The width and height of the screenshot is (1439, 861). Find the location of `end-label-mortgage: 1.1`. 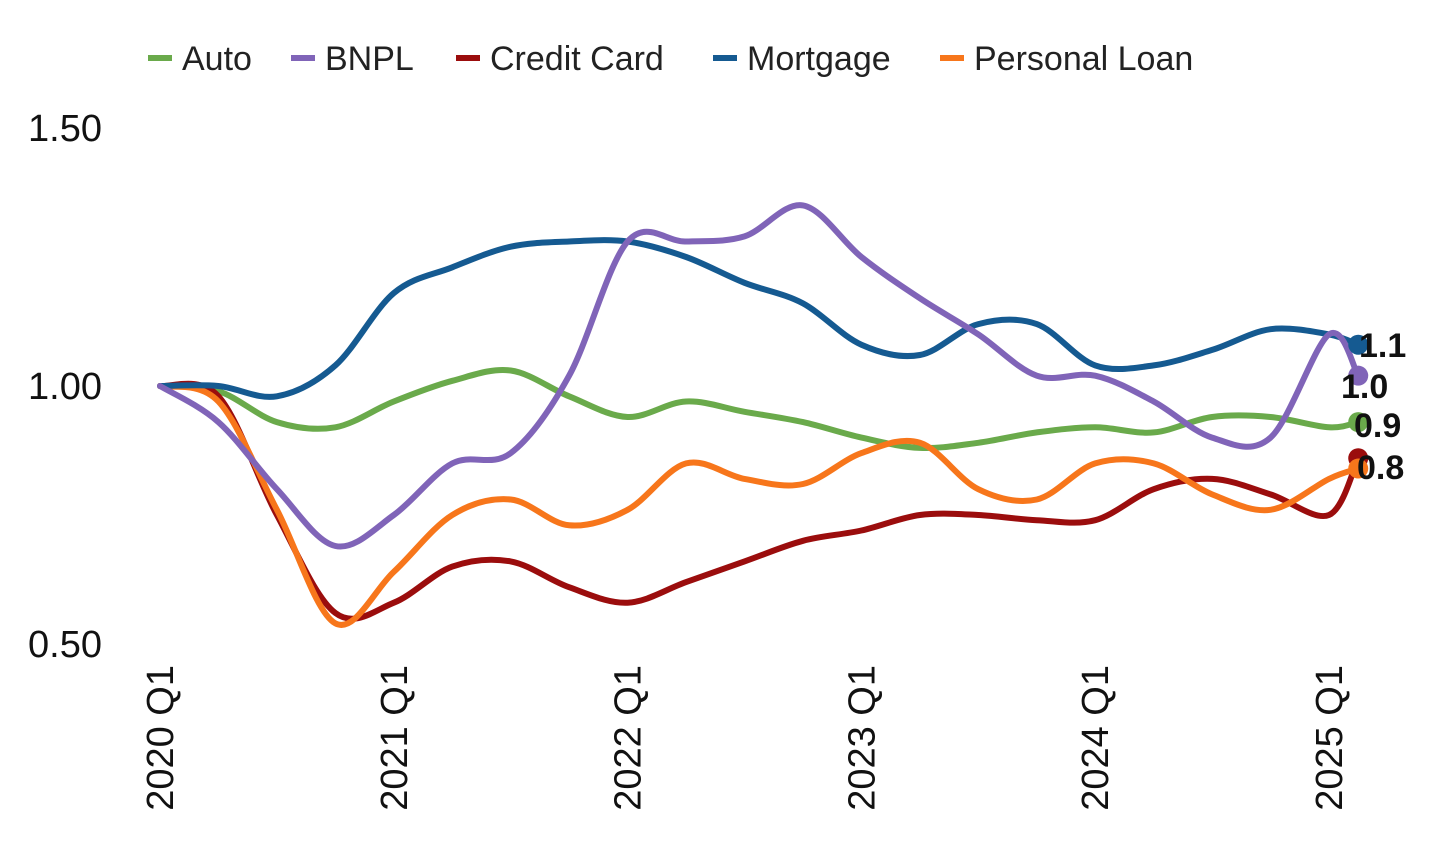

end-label-mortgage: 1.1 is located at coordinates (1382, 346).